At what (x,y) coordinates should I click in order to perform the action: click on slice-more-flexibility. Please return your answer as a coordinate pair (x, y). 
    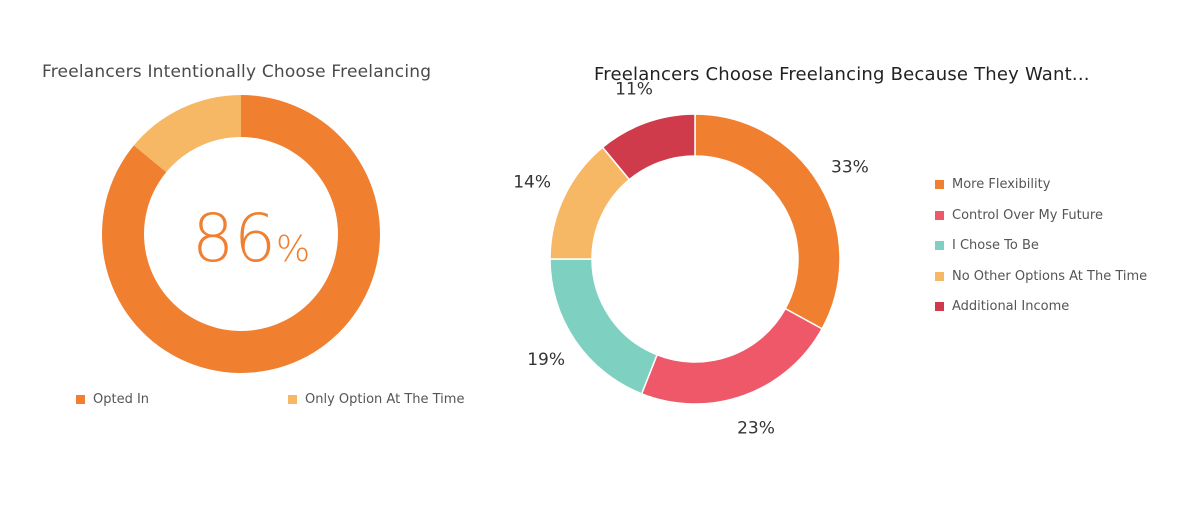
    Looking at the image, I should click on (767, 221).